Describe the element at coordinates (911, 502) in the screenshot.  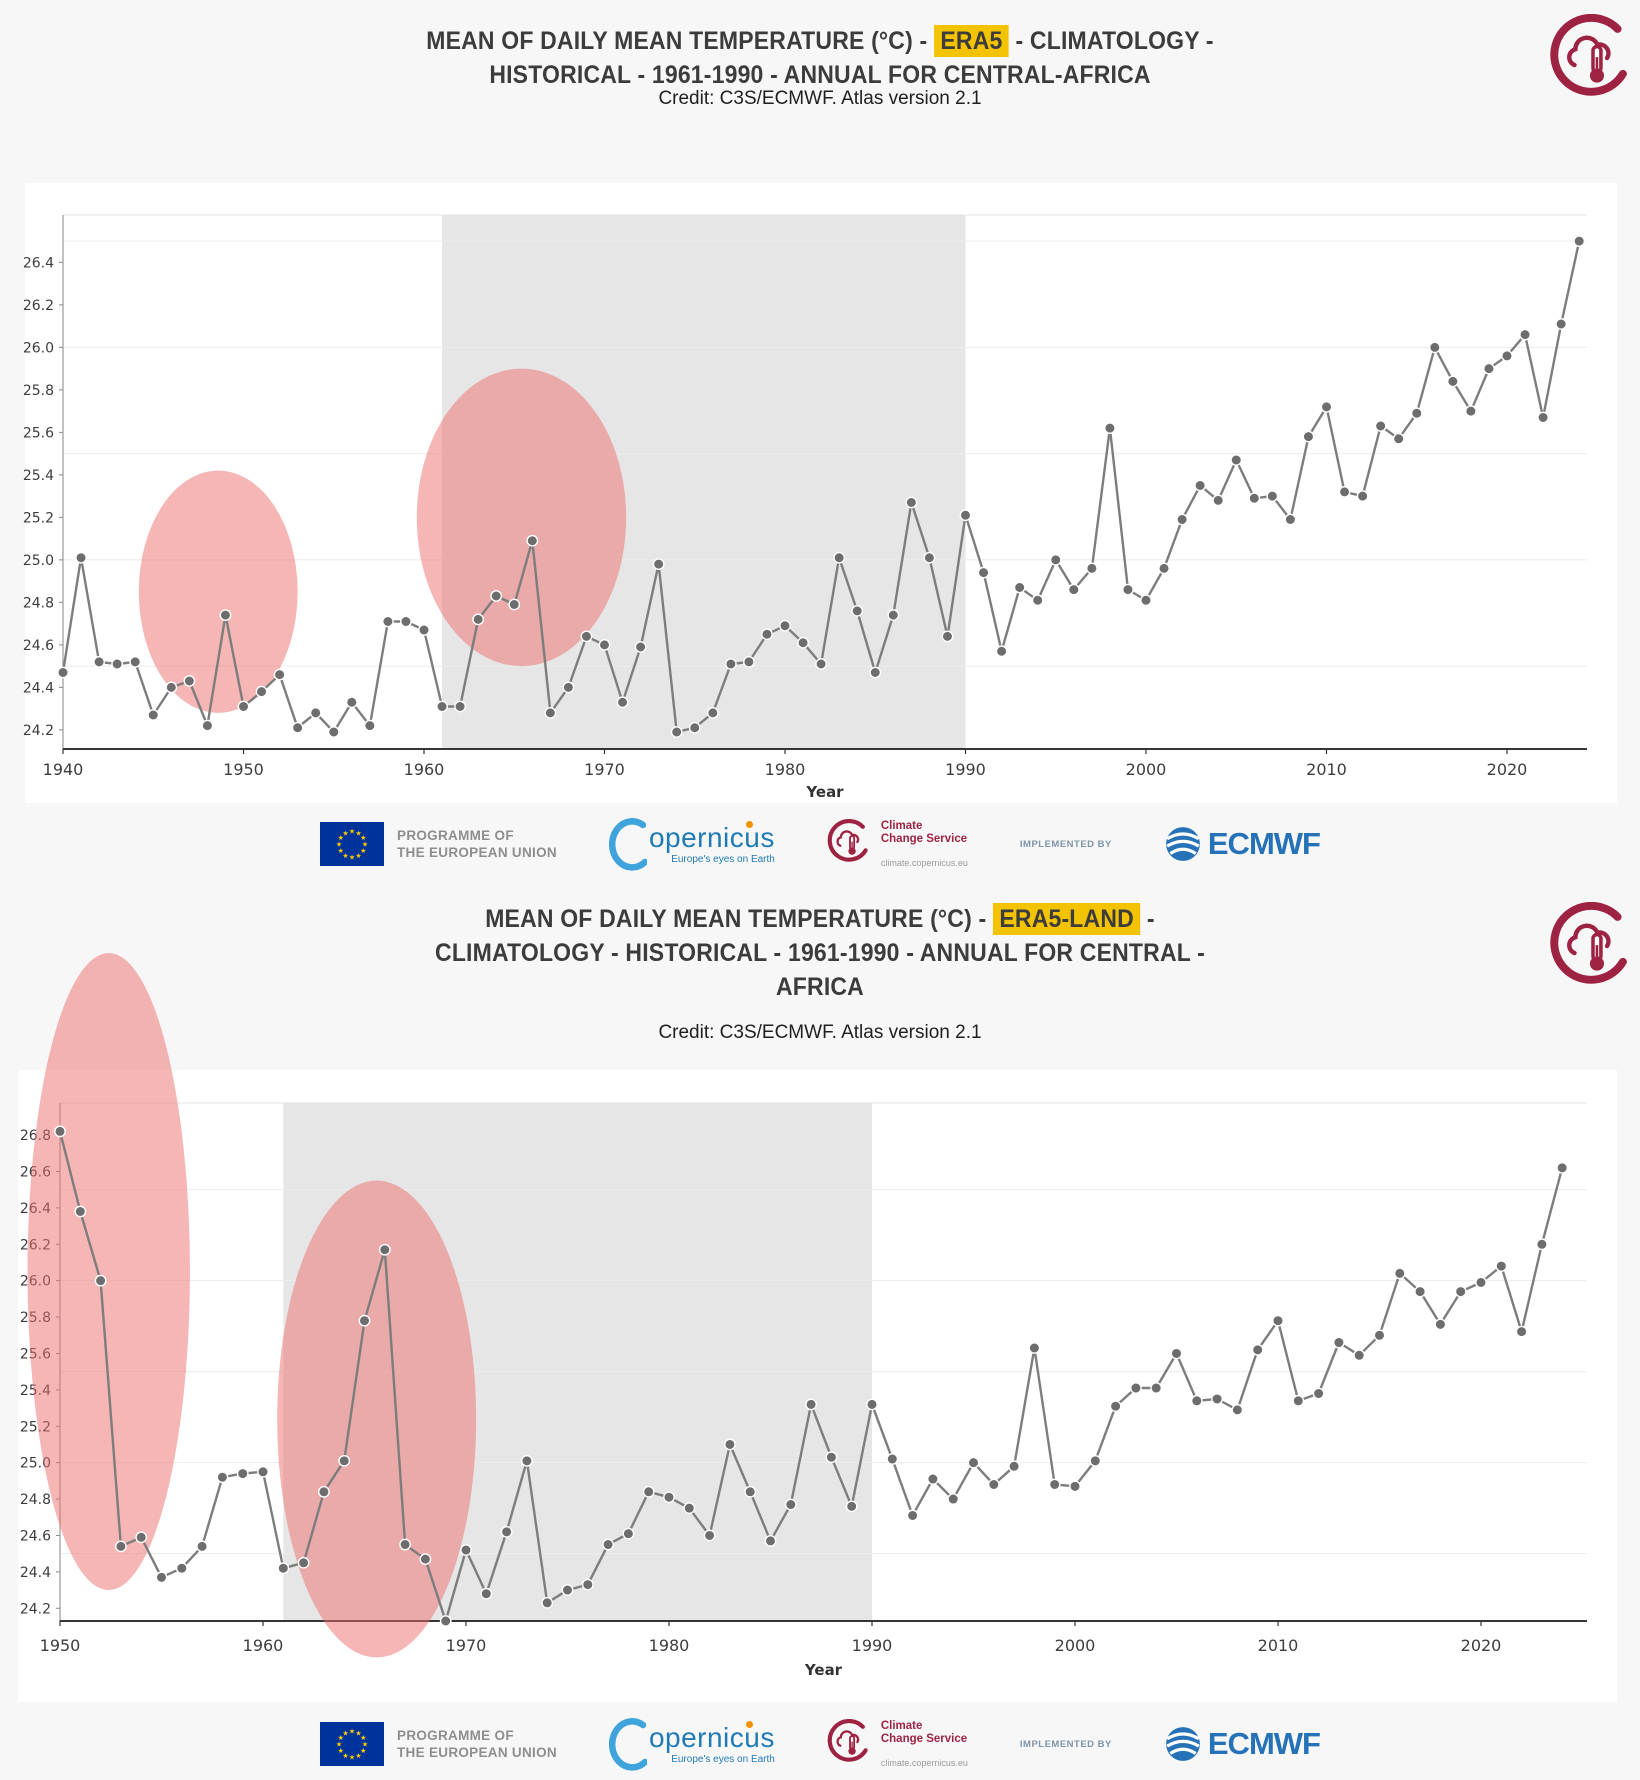
I see `data-point-1987` at that location.